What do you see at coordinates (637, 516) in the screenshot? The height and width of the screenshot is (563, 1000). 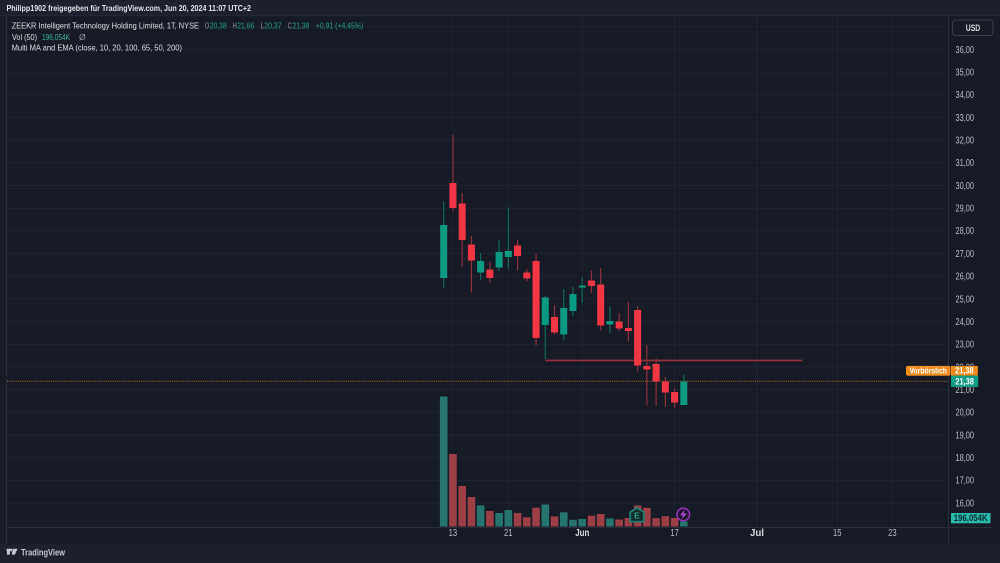 I see `svg-text: E` at bounding box center [637, 516].